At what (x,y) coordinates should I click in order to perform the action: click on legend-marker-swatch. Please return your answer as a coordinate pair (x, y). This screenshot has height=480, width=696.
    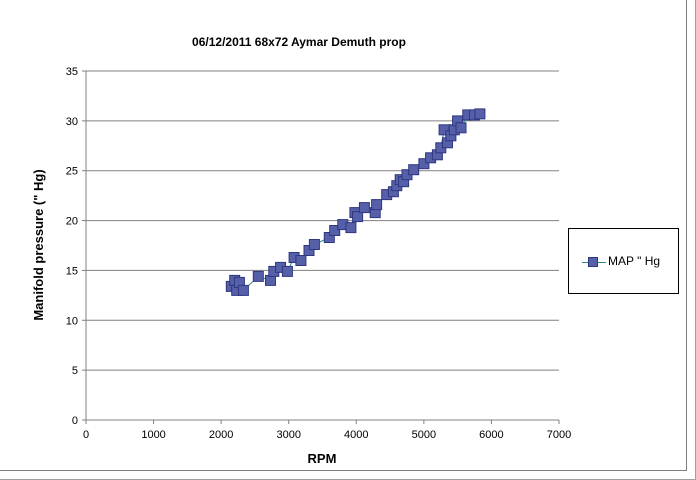
    Looking at the image, I should click on (593, 262).